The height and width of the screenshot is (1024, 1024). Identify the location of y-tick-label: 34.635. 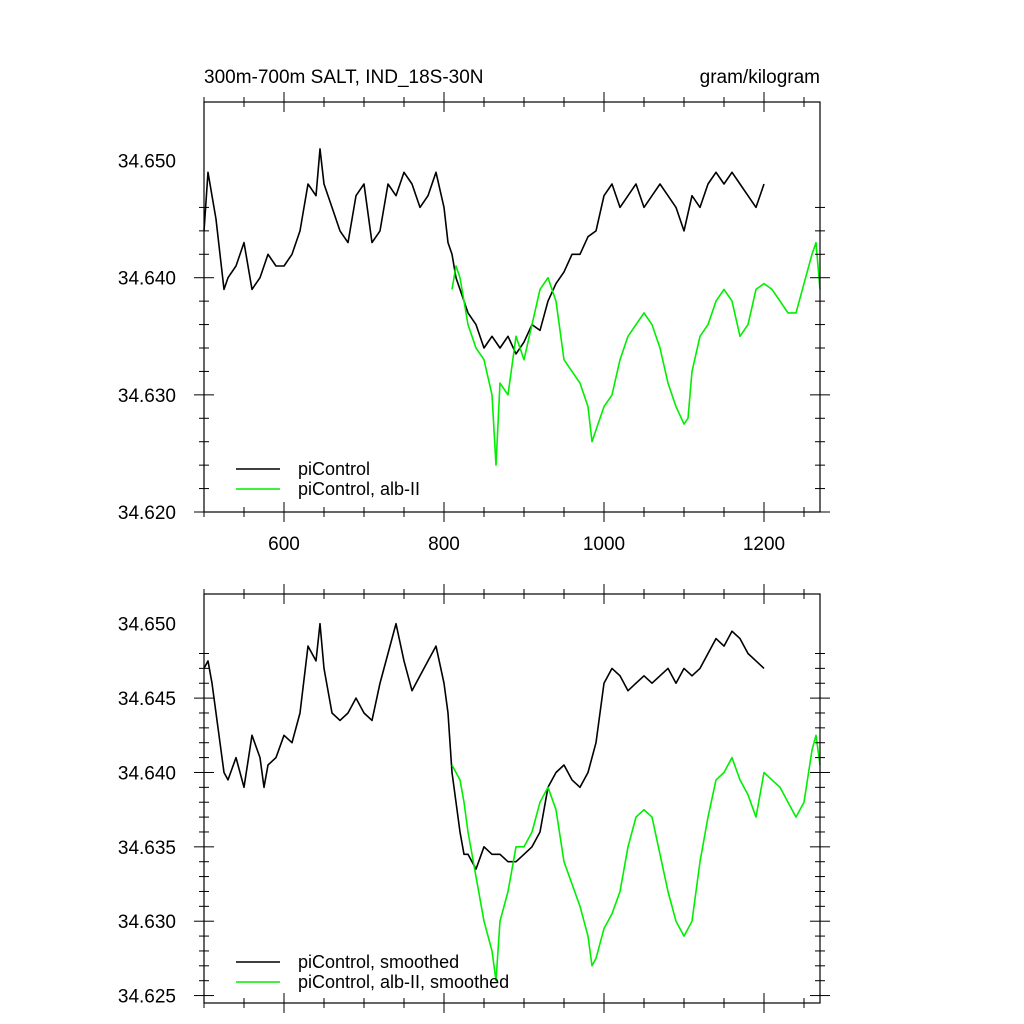
(147, 848).